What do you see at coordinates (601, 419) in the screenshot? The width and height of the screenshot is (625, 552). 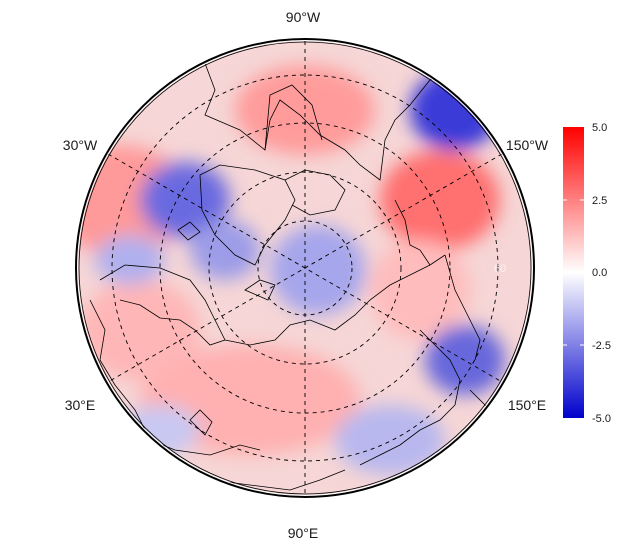 I see `colorbar-tick-label: -5.0` at bounding box center [601, 419].